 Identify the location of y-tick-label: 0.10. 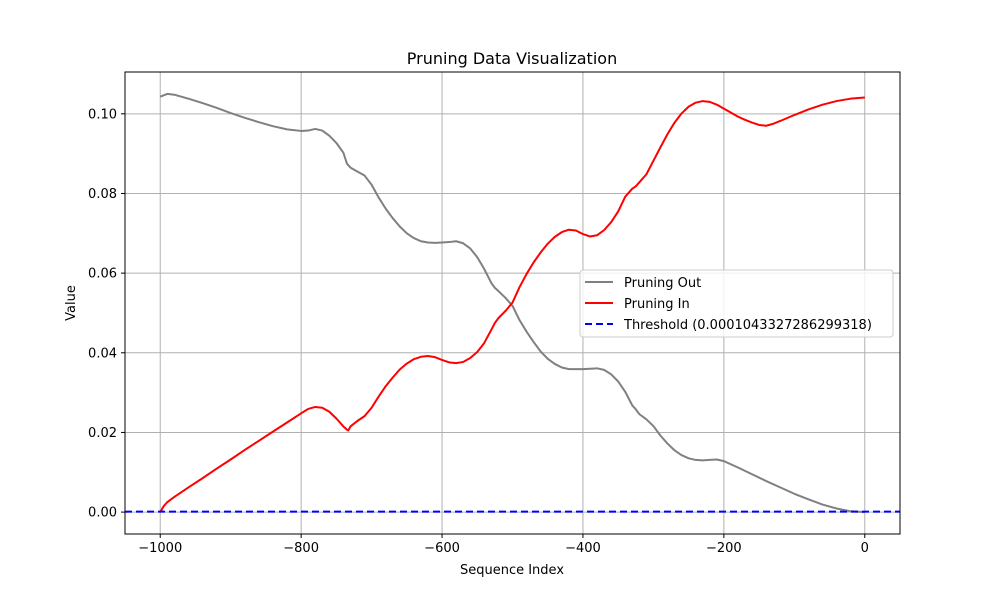
(102, 114).